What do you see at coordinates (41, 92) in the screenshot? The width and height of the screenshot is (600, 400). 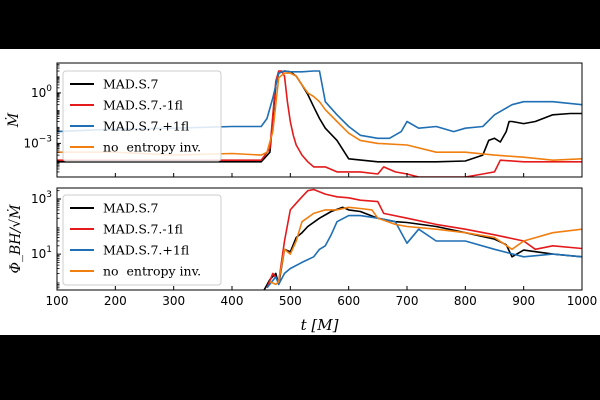 I see `y-tick-label: 10⁰` at bounding box center [41, 92].